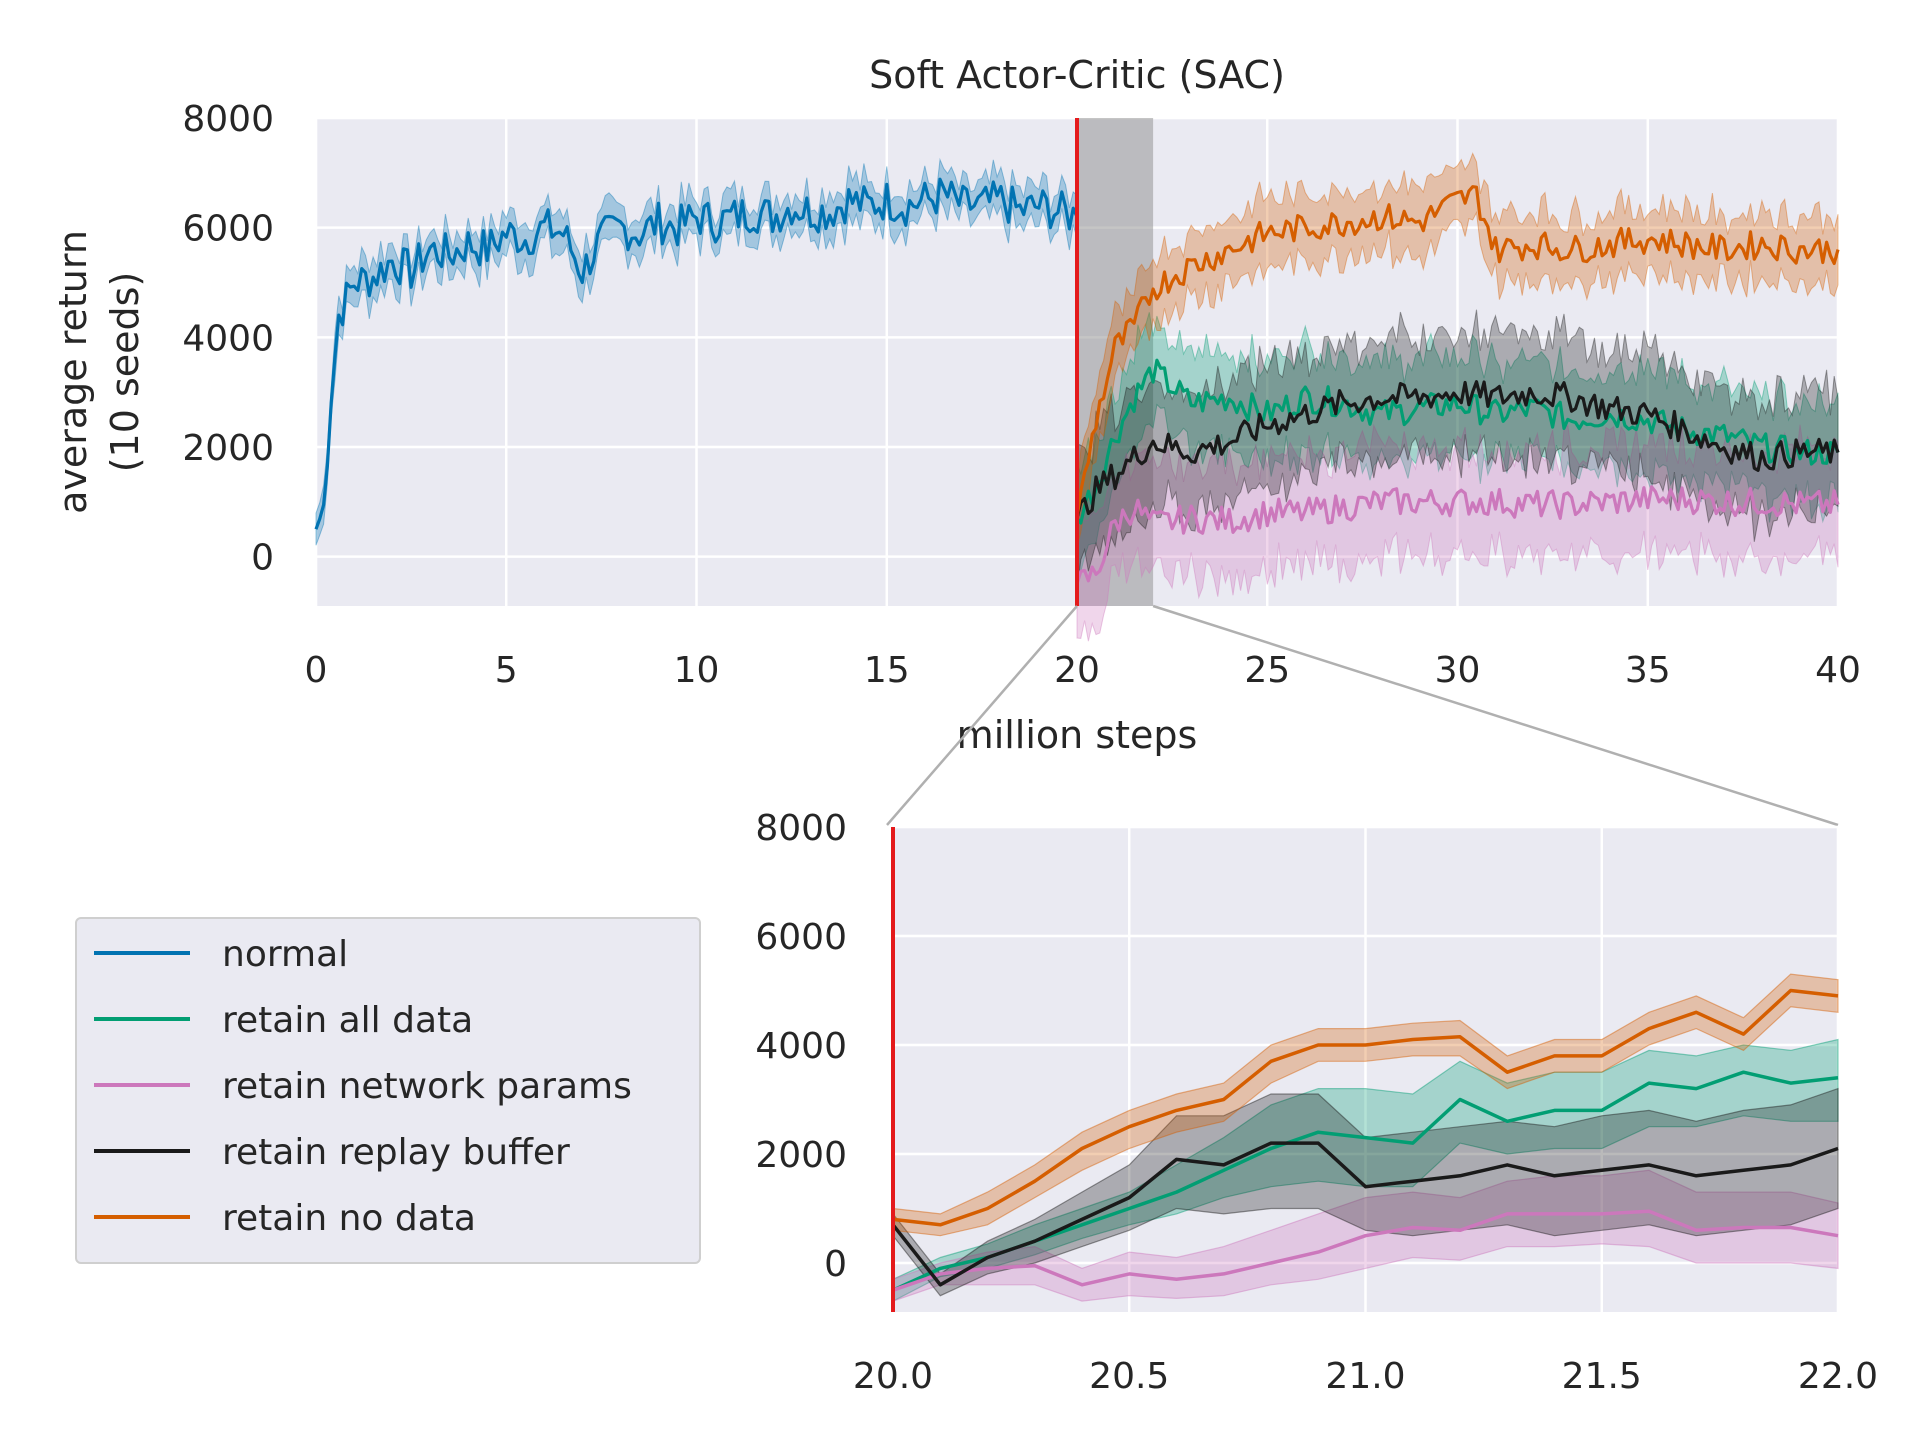  I want to click on main-x-tick-1: 5, so click(506, 670).